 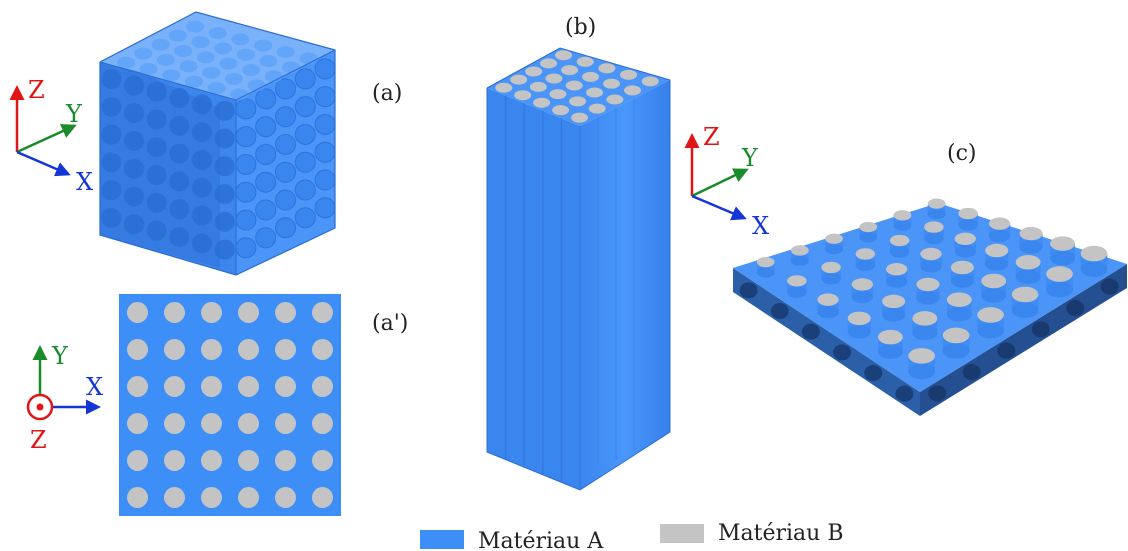 I want to click on legend-label-material-b: Matériau B, so click(x=781, y=533).